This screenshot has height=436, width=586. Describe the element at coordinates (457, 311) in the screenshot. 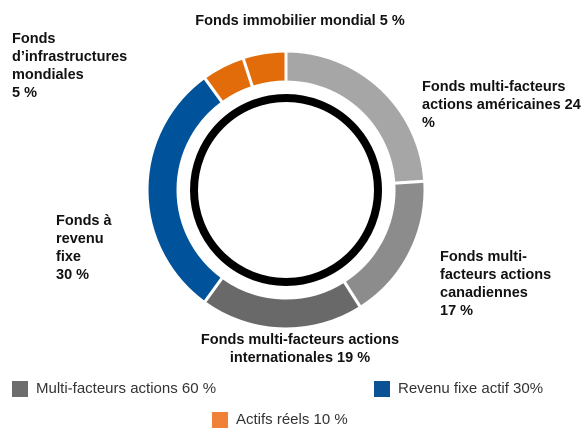

I see `value-label: 17 %` at that location.